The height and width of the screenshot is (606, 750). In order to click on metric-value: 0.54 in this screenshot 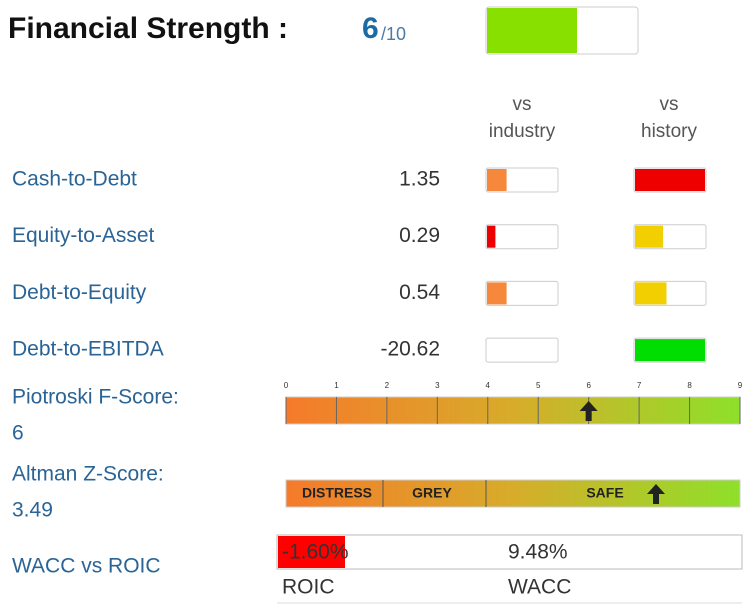, I will do `click(419, 292)`.